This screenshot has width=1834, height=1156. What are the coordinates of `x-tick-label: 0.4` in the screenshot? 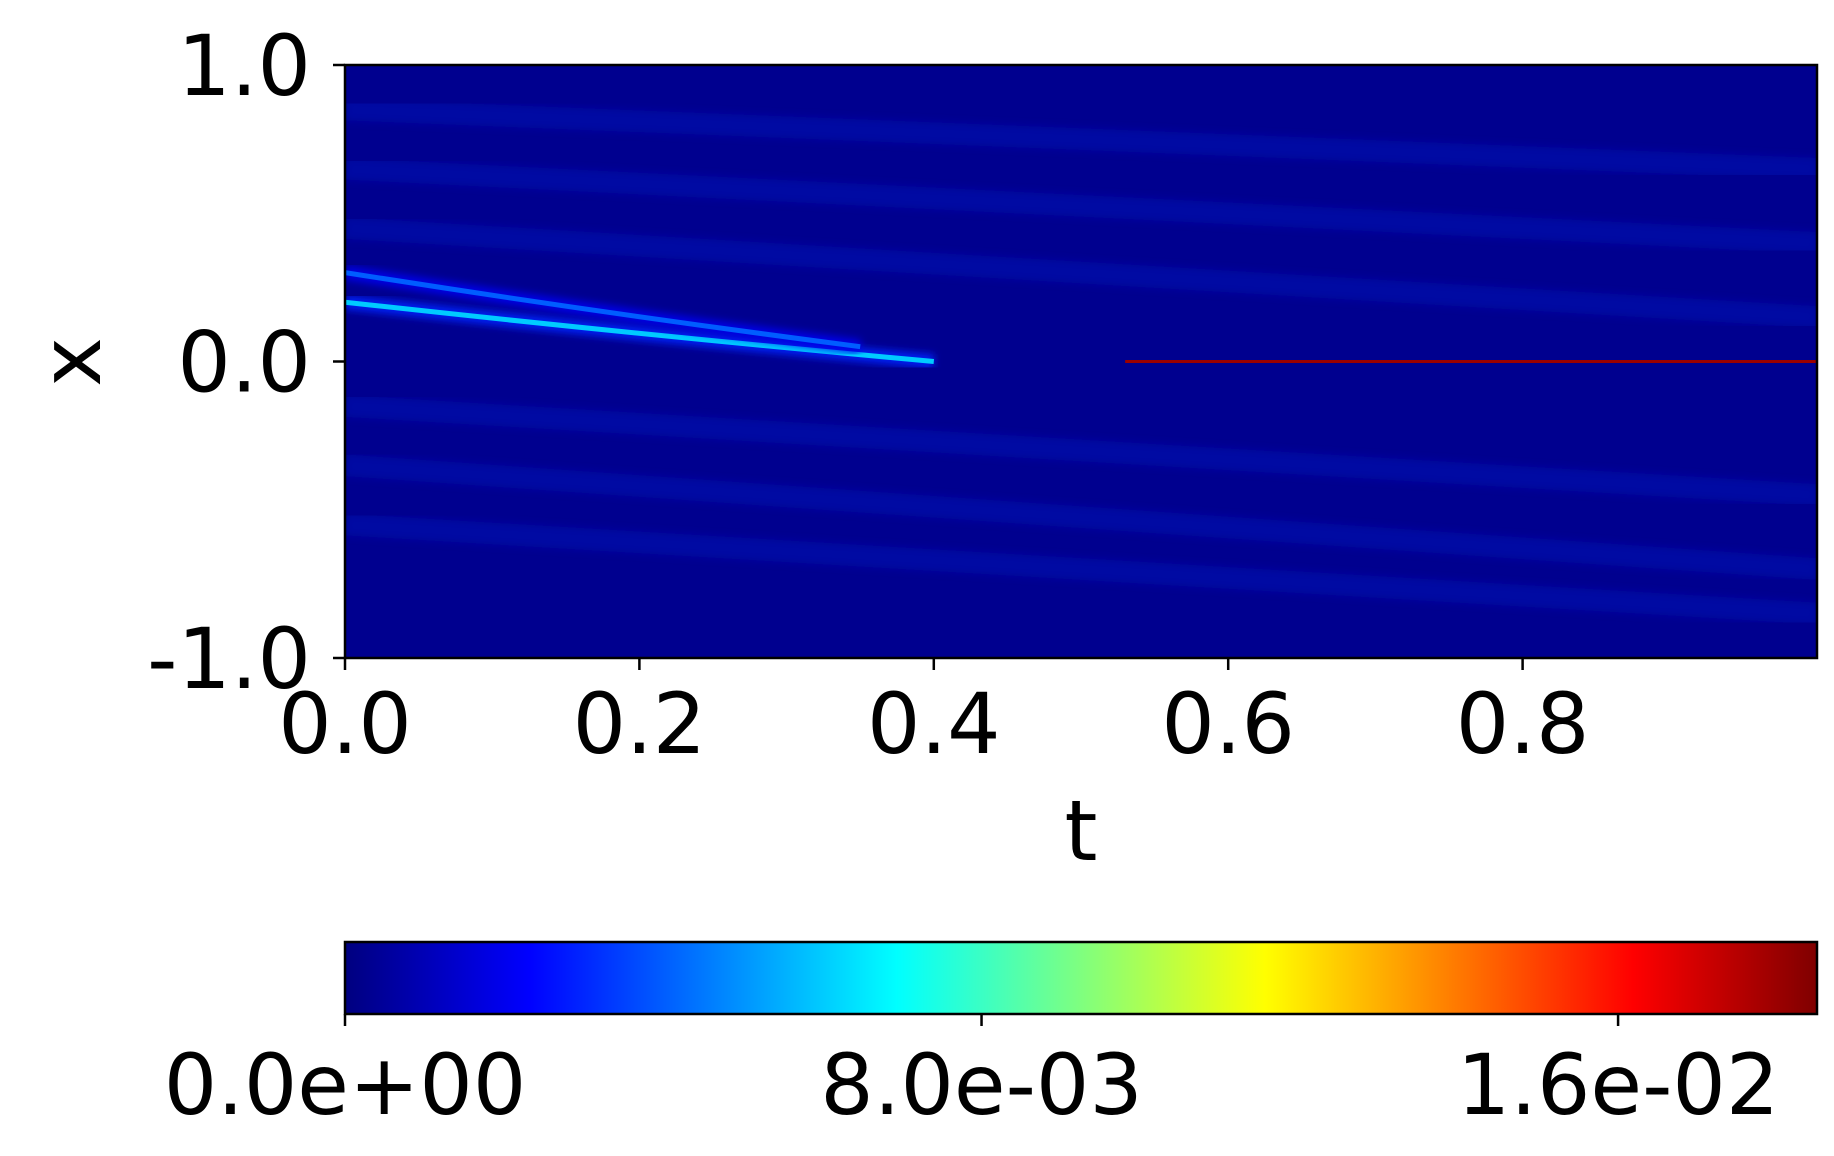 It's located at (934, 724).